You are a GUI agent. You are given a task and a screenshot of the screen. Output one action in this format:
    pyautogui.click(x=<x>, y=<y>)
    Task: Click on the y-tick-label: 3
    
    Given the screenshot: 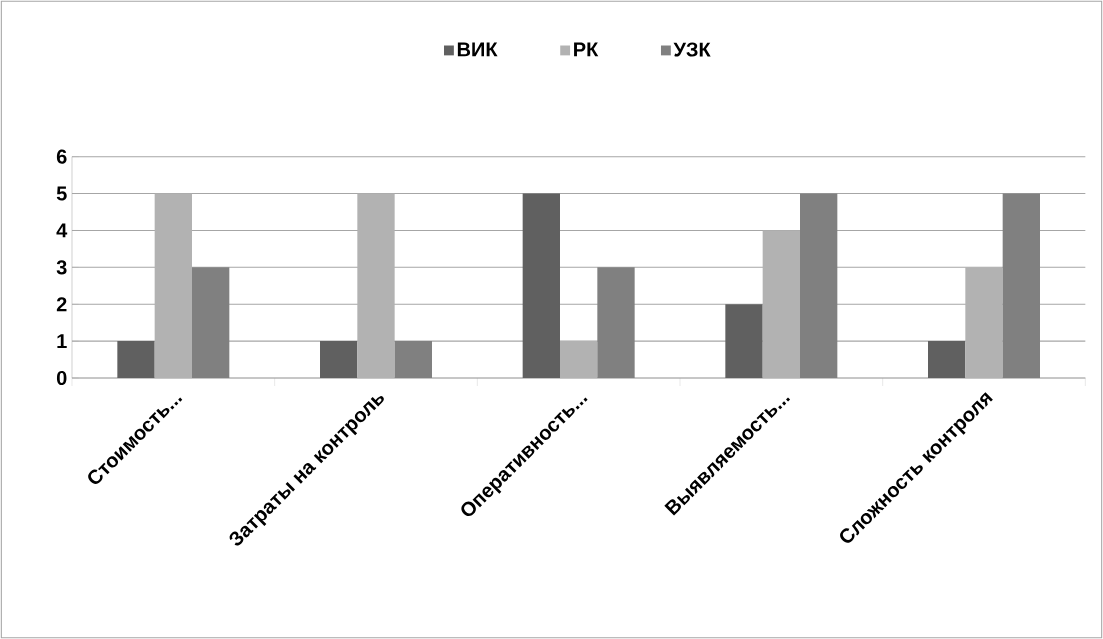 What is the action you would take?
    pyautogui.click(x=61, y=267)
    